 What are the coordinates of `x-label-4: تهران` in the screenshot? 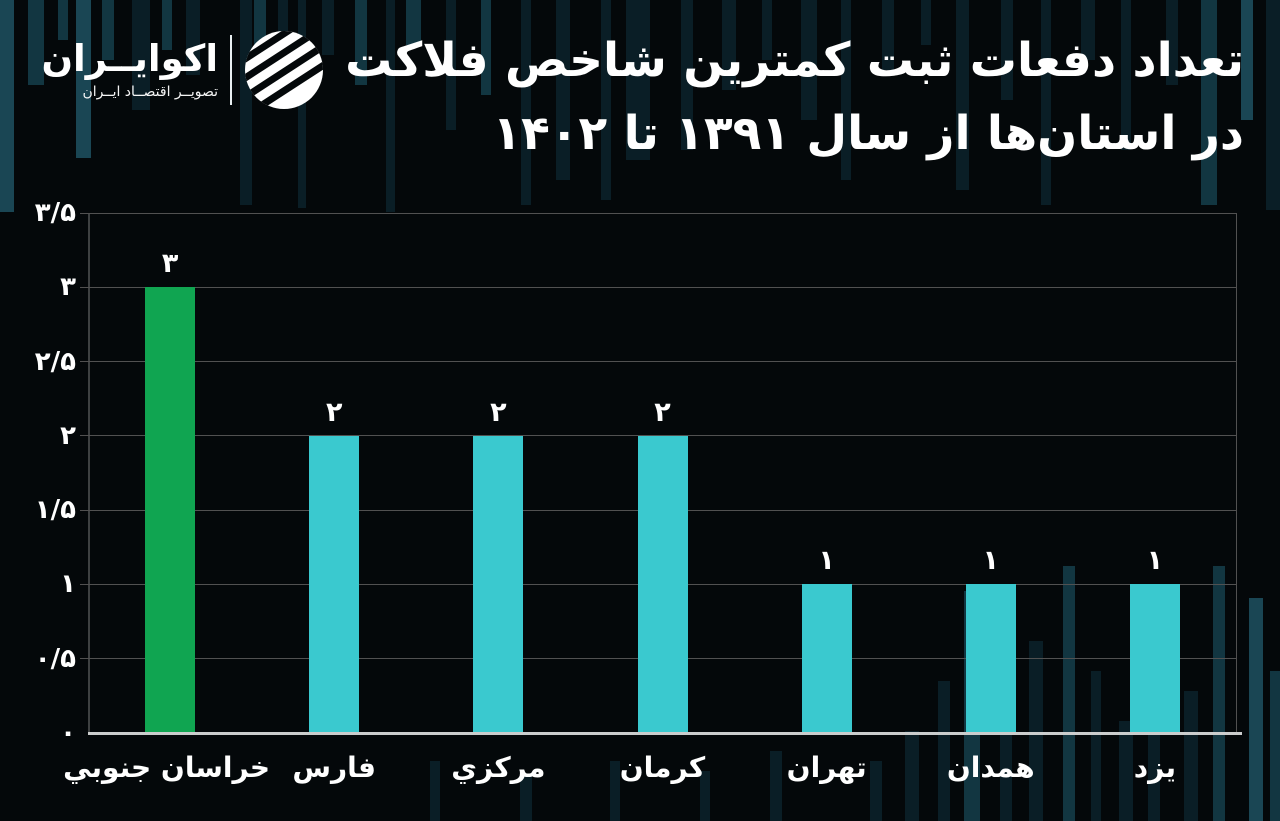 It's located at (826, 767).